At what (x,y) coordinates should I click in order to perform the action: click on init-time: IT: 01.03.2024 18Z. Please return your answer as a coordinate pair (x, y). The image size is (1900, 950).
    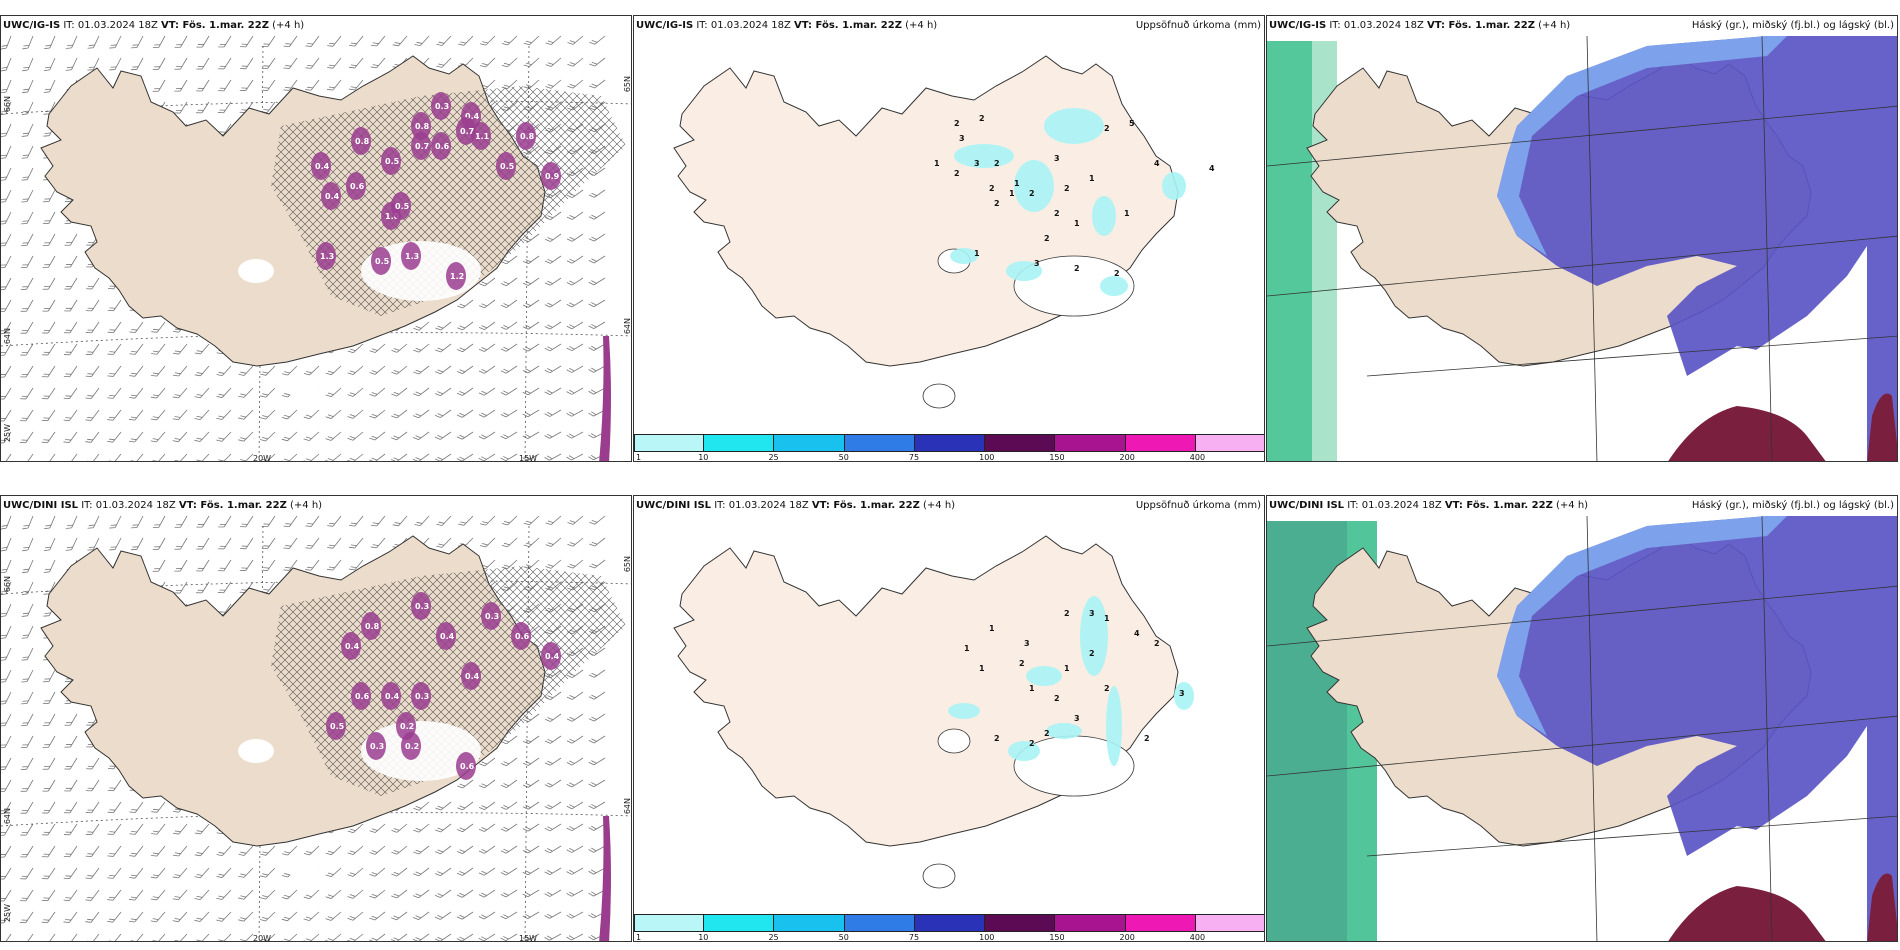
    Looking at the image, I should click on (112, 25).